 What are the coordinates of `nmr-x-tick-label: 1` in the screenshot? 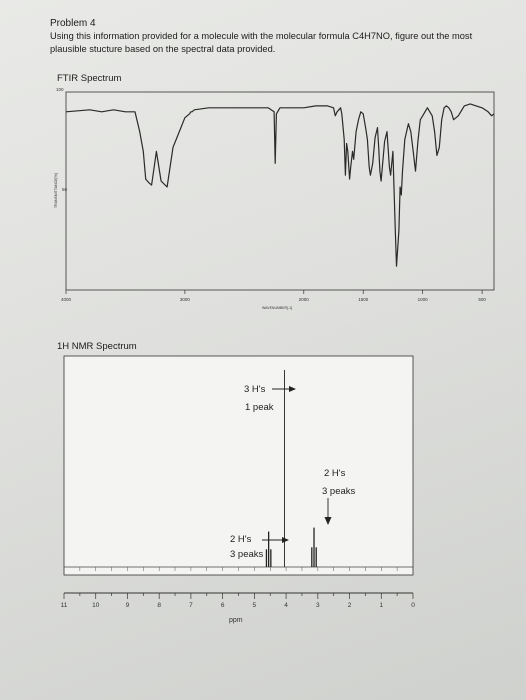 It's located at (381, 605).